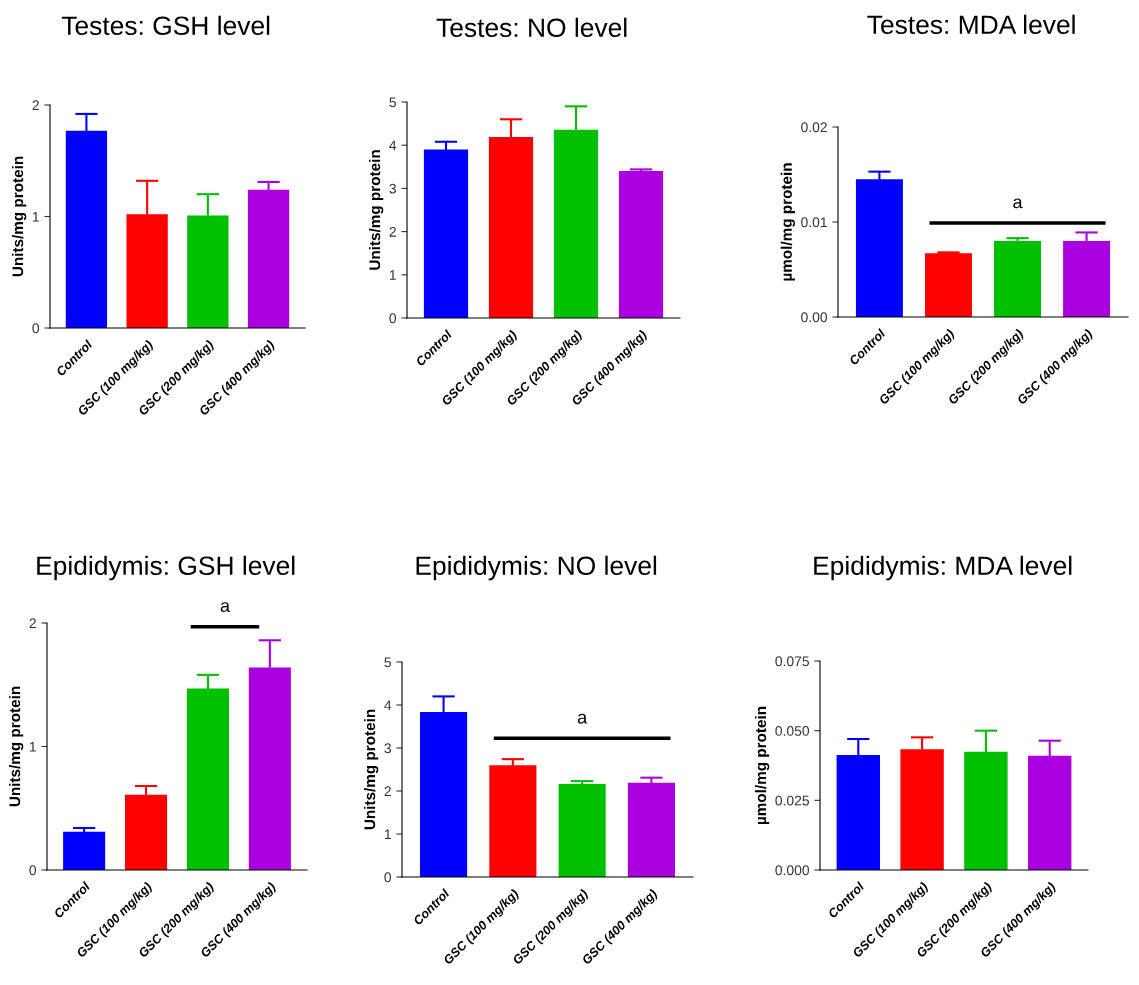 Image resolution: width=1139 pixels, height=985 pixels. What do you see at coordinates (814, 317) in the screenshot?
I see `y-tick-label: 0.00` at bounding box center [814, 317].